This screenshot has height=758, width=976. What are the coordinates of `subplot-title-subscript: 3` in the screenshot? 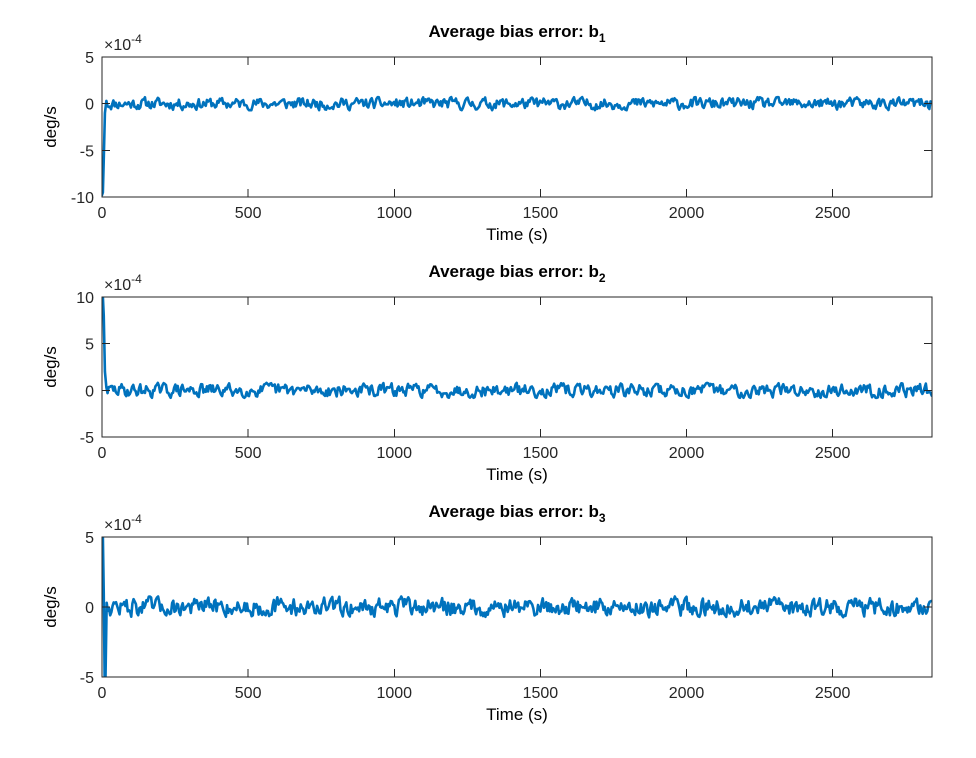 It's located at (602, 518).